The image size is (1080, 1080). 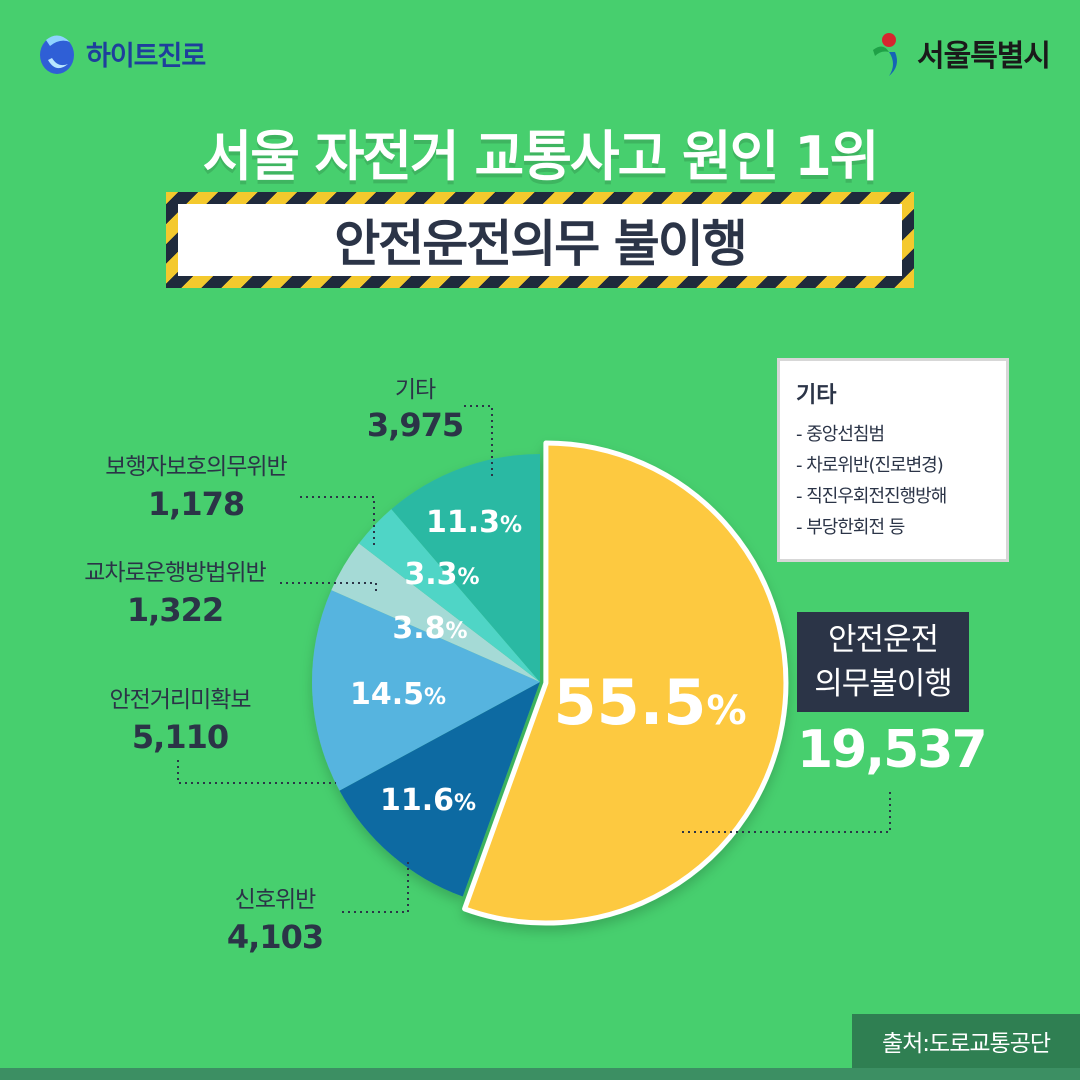 I want to click on leader-line-pedestrian, so click(x=337, y=521).